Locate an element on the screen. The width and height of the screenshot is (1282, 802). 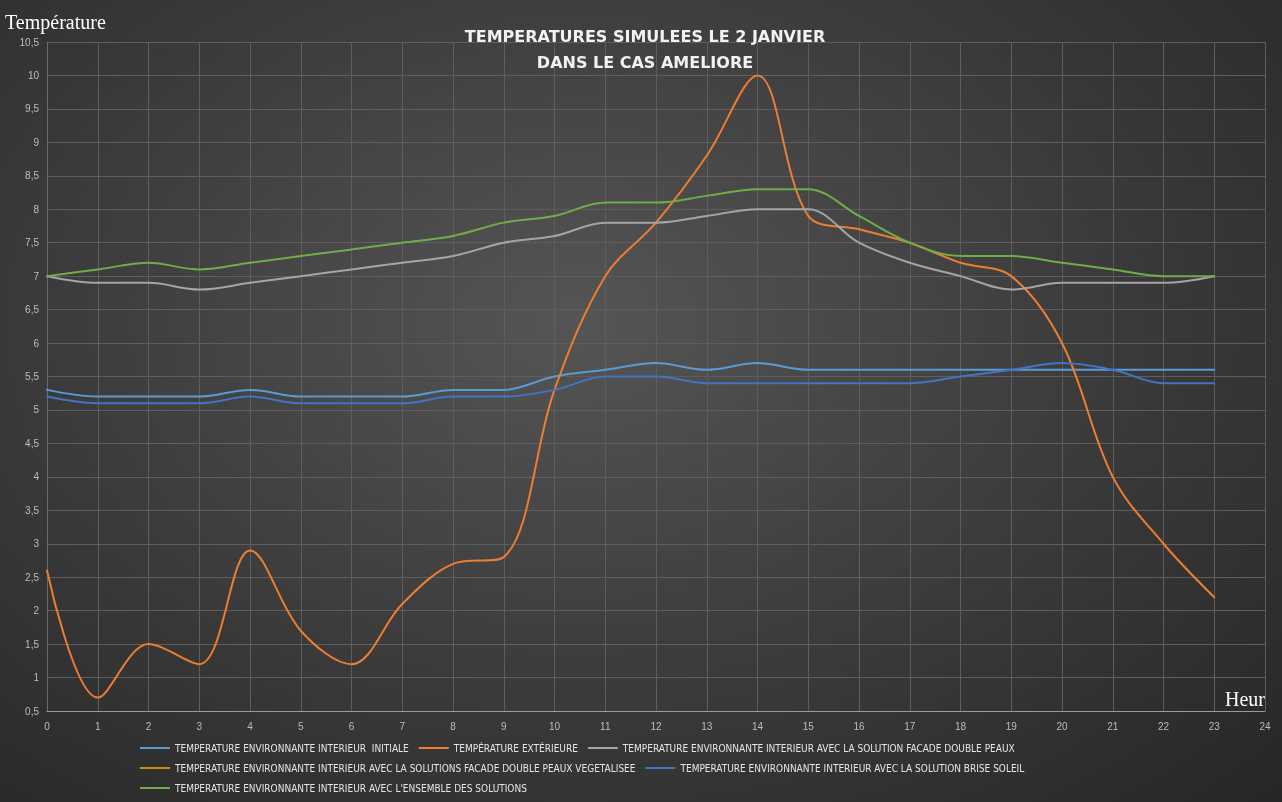
x-tick-label: 3 is located at coordinates (199, 726).